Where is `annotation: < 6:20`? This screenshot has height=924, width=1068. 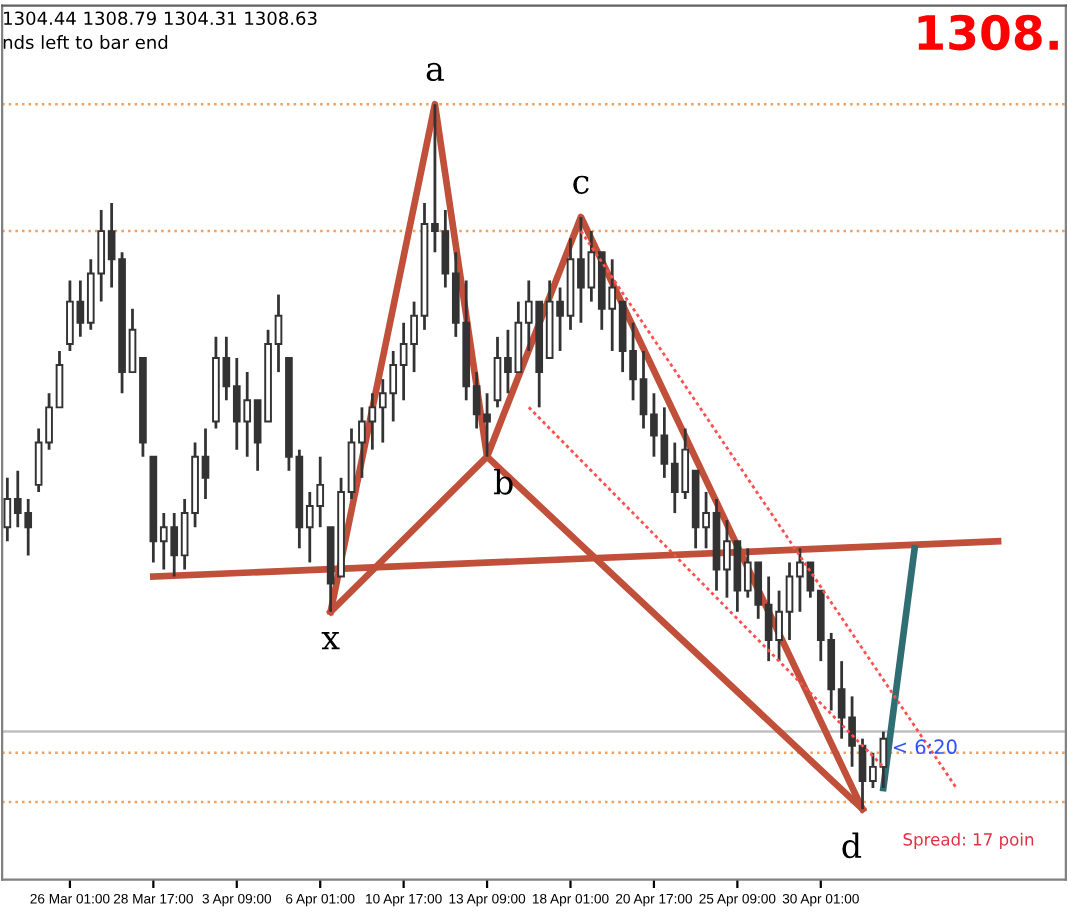 annotation: < 6:20 is located at coordinates (925, 747).